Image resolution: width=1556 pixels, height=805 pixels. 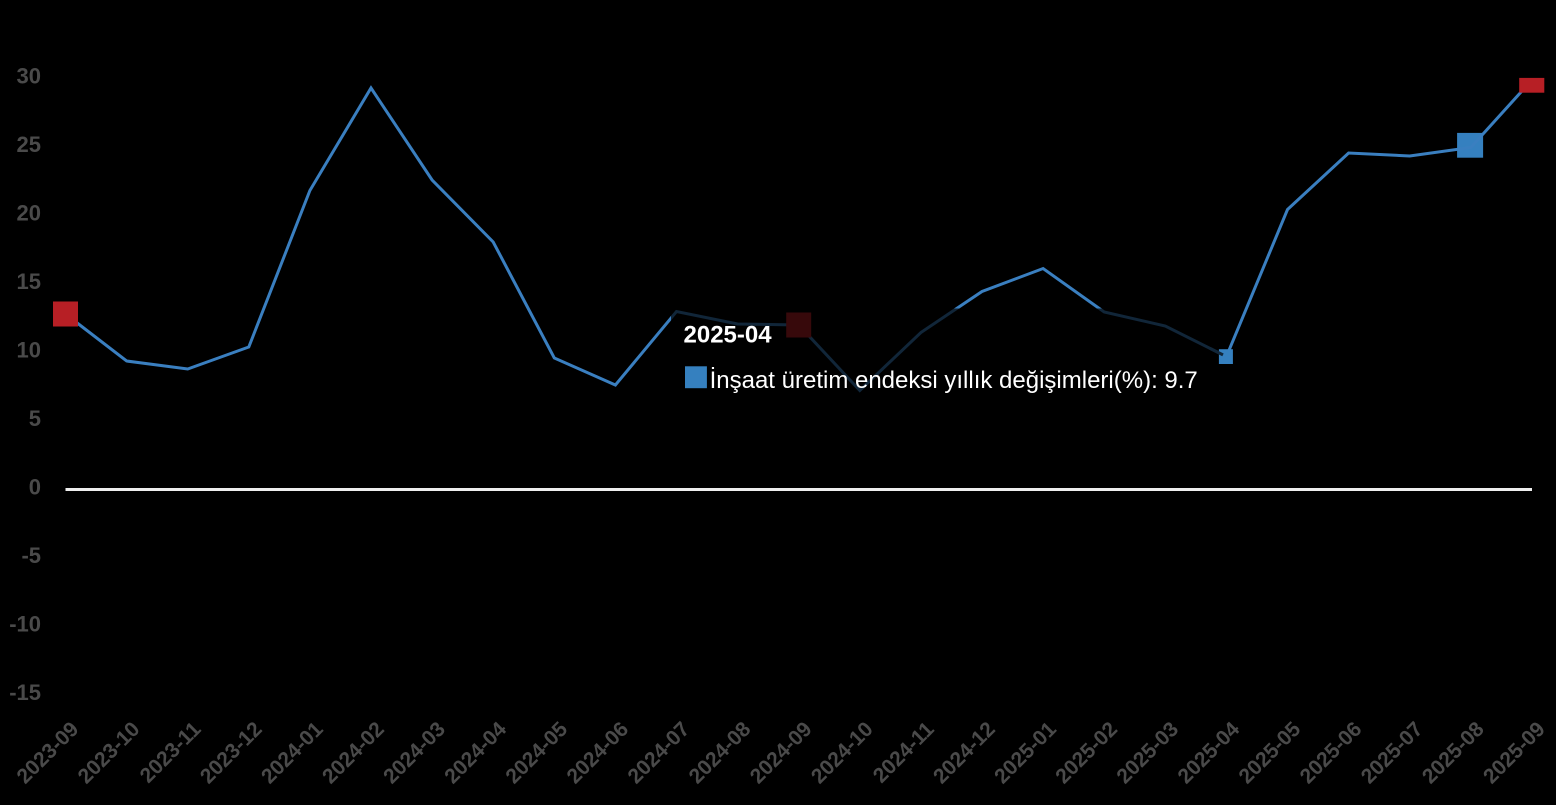 I want to click on svg-text: 15, so click(x=29, y=281).